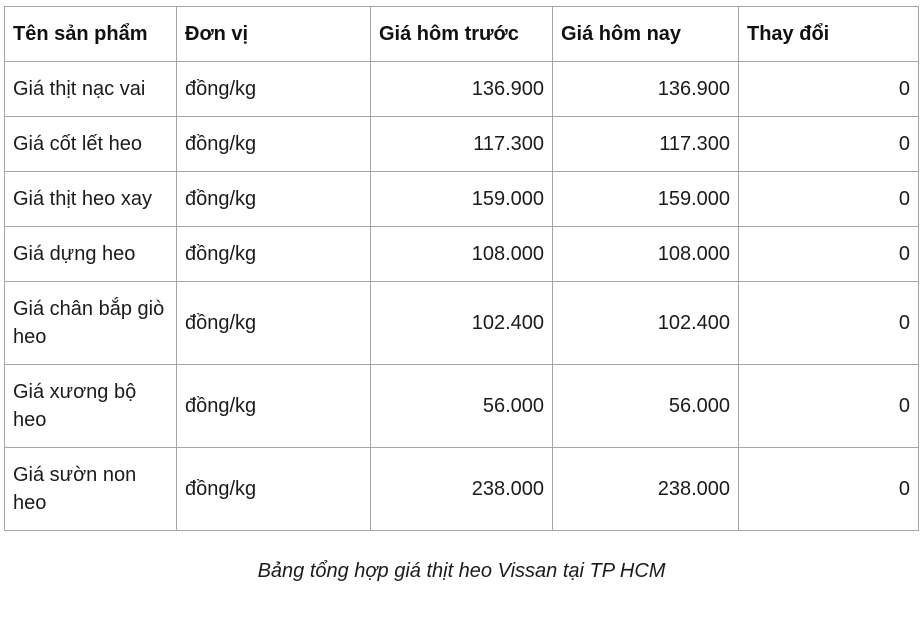 This screenshot has width=923, height=629. I want to click on cell-product-name: Giá xương bộ heo, so click(90, 406).